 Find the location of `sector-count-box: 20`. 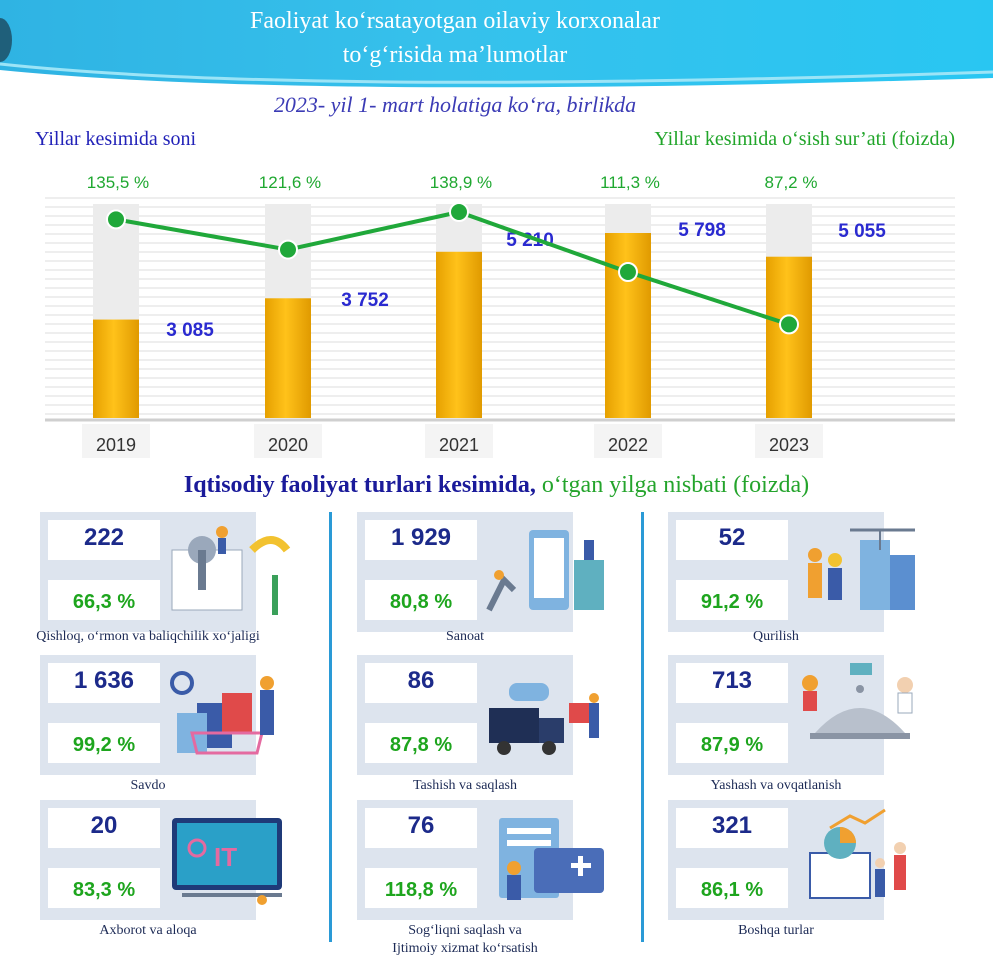

sector-count-box: 20 is located at coordinates (104, 828).